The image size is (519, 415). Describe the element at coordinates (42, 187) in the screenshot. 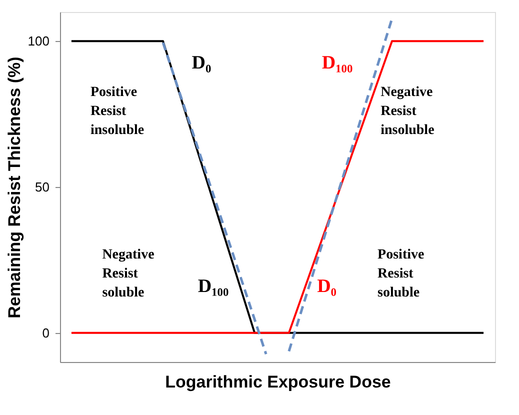

I see `y-tick-label: 50` at that location.